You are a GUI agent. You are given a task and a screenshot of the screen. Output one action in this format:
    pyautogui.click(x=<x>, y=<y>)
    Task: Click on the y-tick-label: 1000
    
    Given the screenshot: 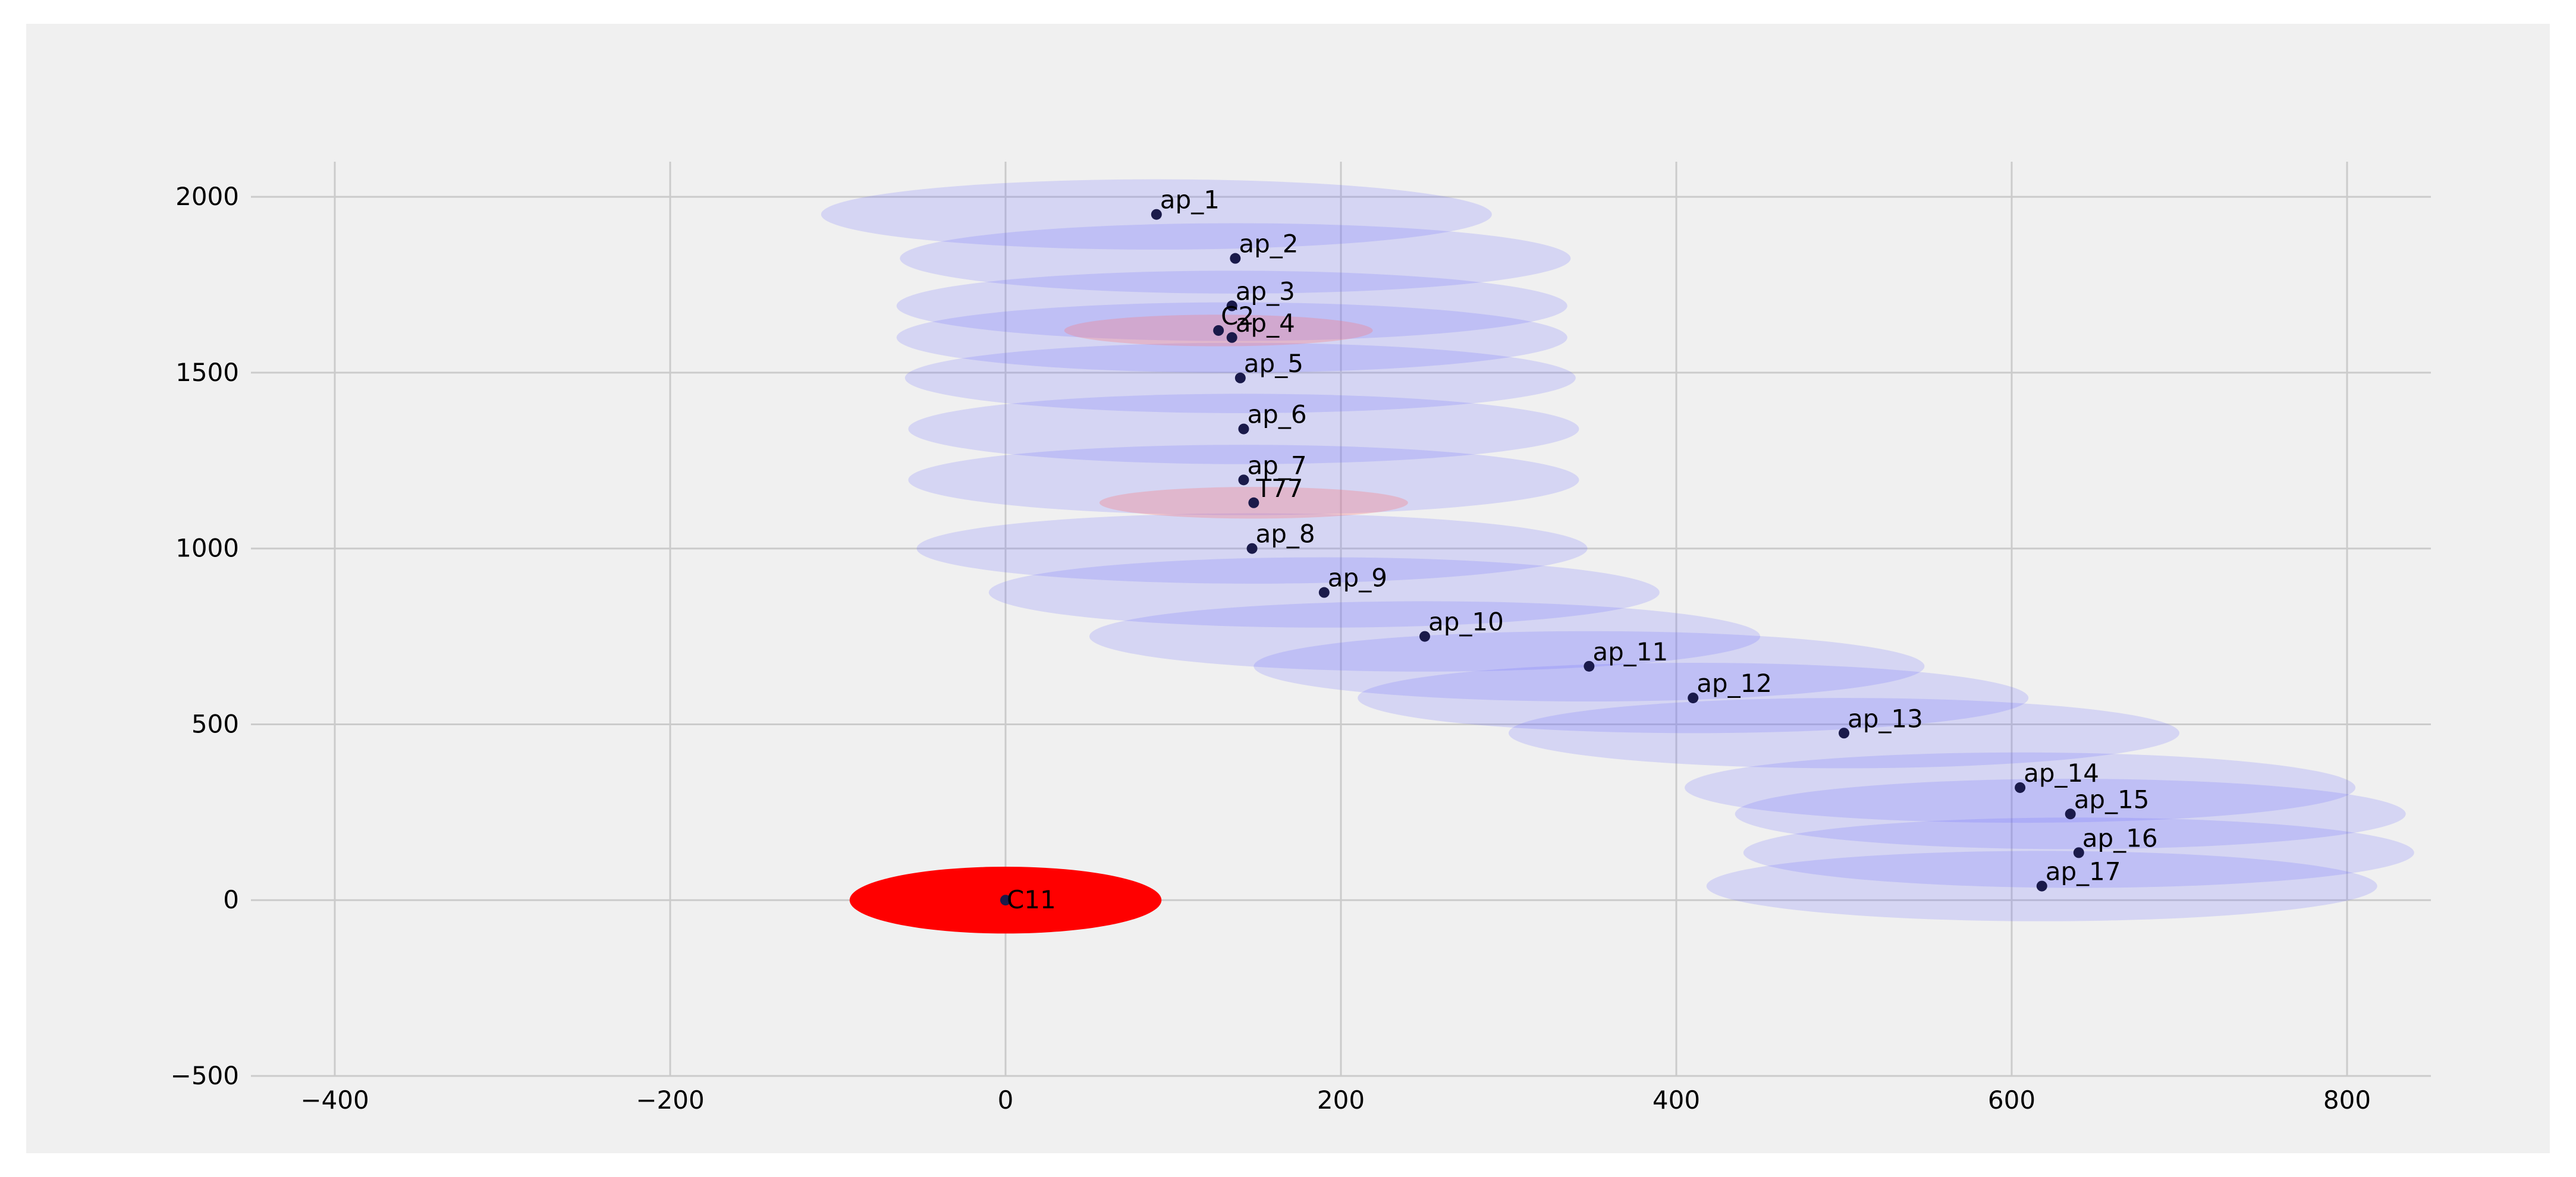 What is the action you would take?
    pyautogui.click(x=207, y=548)
    